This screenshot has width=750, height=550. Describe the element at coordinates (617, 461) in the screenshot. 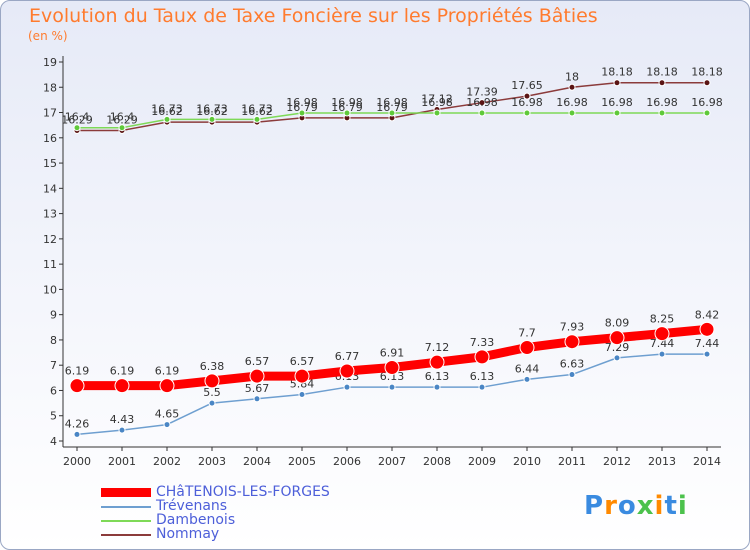

I see `x-tick-label: 2012` at that location.